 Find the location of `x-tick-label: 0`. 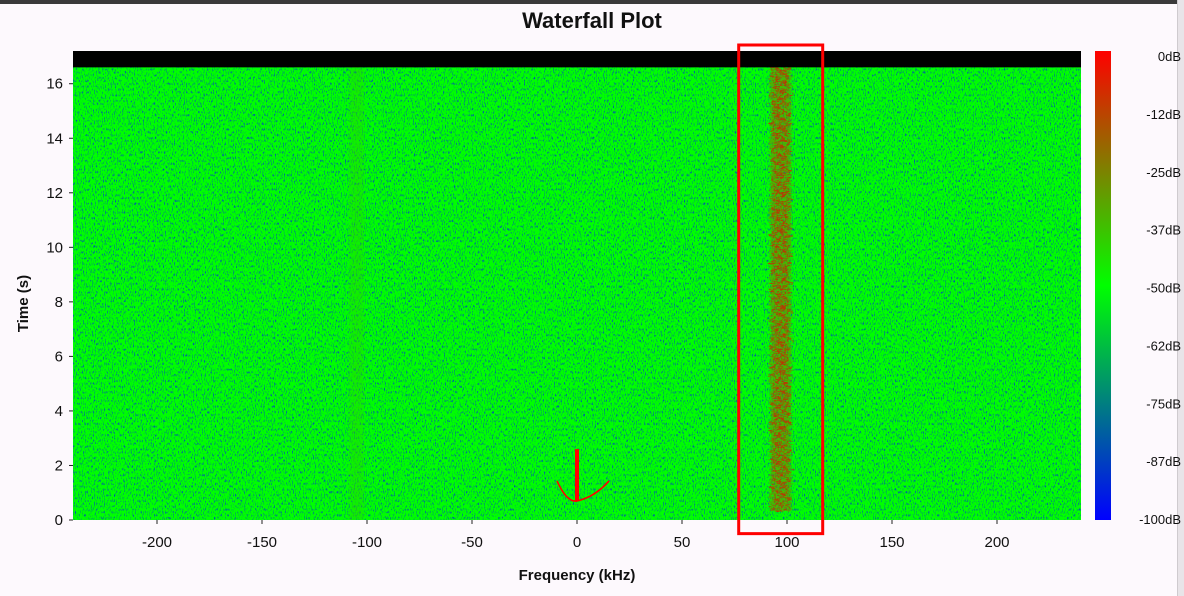

x-tick-label: 0 is located at coordinates (577, 542).